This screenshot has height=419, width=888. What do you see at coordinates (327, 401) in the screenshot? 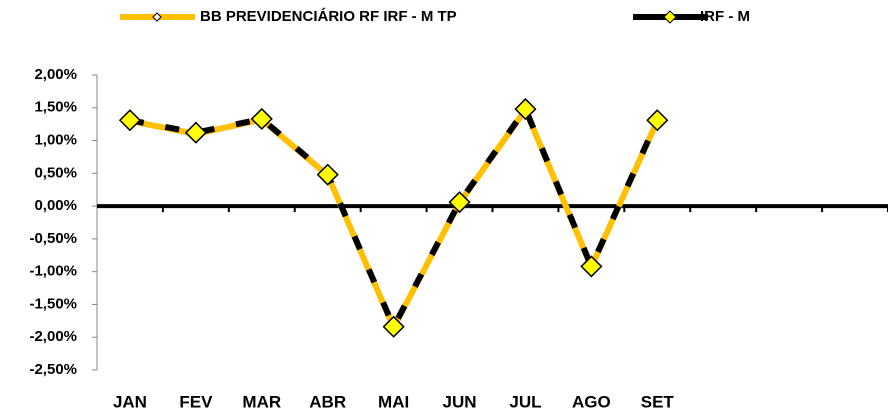
I see `x-tick-label: ABR` at bounding box center [327, 401].